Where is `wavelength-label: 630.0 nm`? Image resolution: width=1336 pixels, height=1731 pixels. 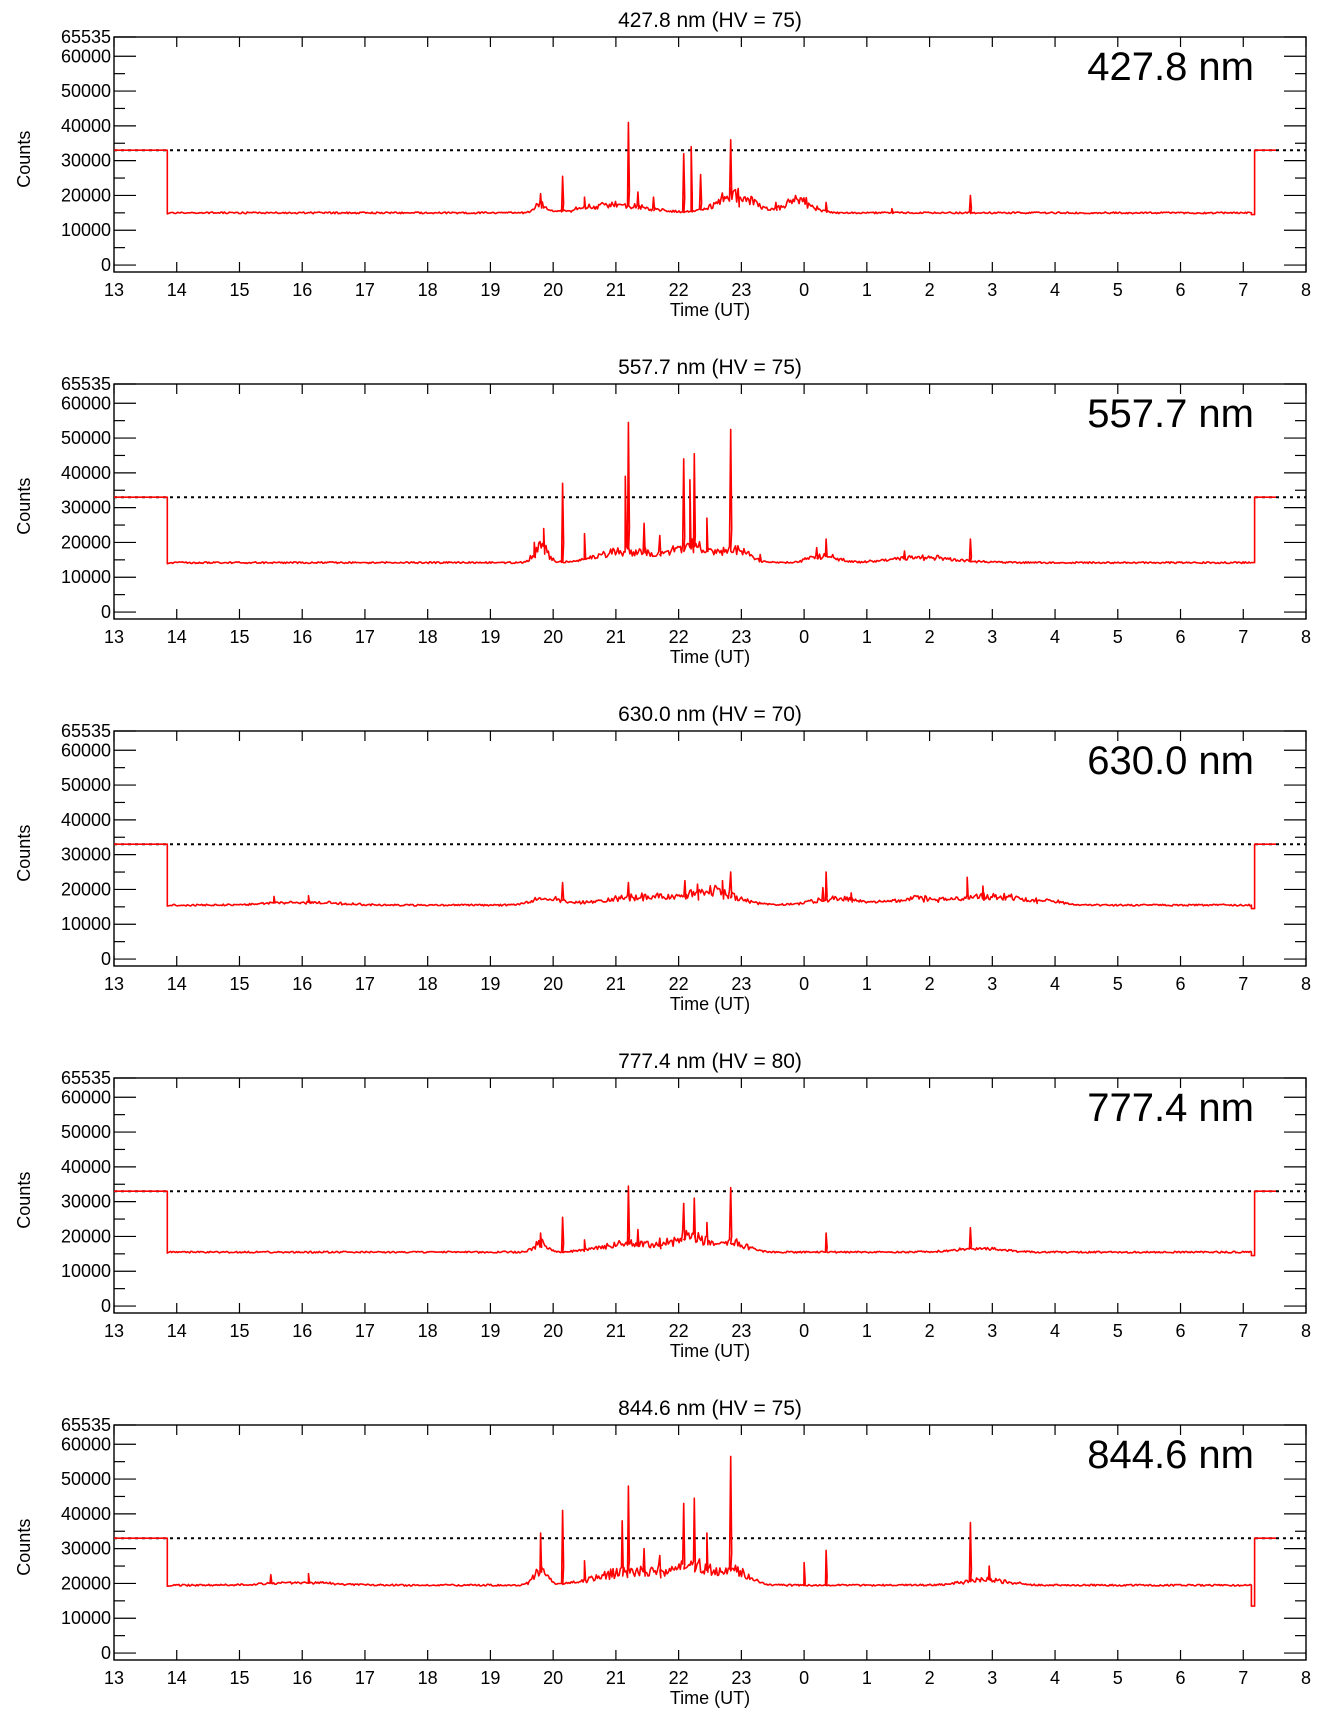
wavelength-label: 630.0 nm is located at coordinates (1170, 761).